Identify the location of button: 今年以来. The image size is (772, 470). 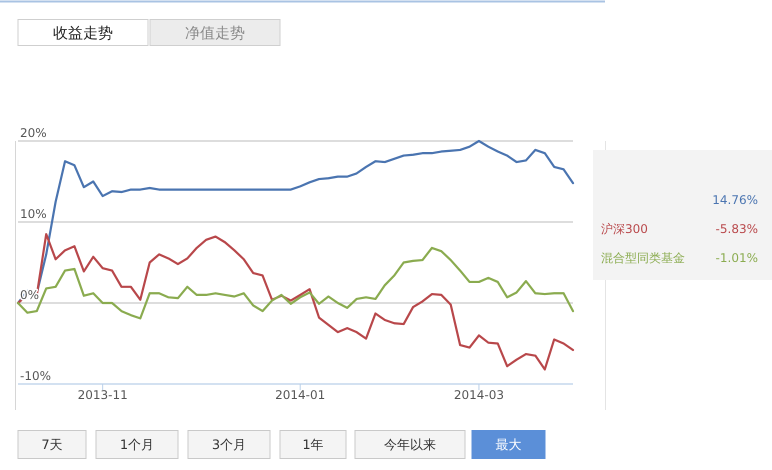
(410, 444).